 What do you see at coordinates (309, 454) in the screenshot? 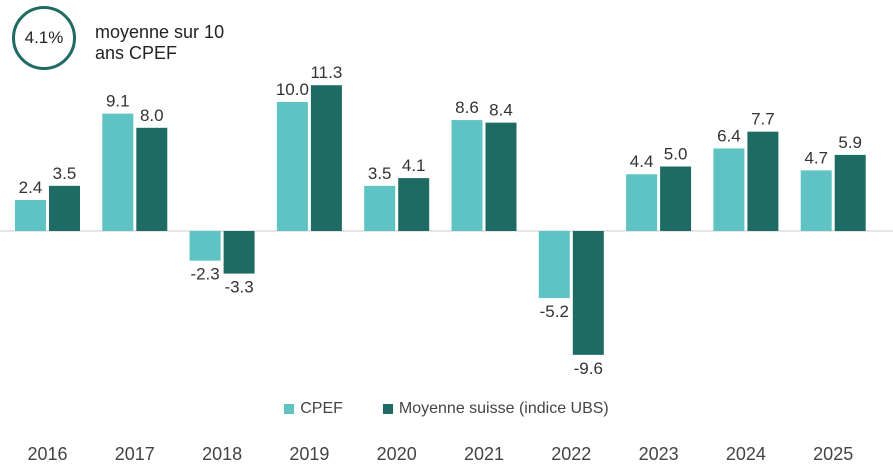
I see `x-tick-label-2019: 2019` at bounding box center [309, 454].